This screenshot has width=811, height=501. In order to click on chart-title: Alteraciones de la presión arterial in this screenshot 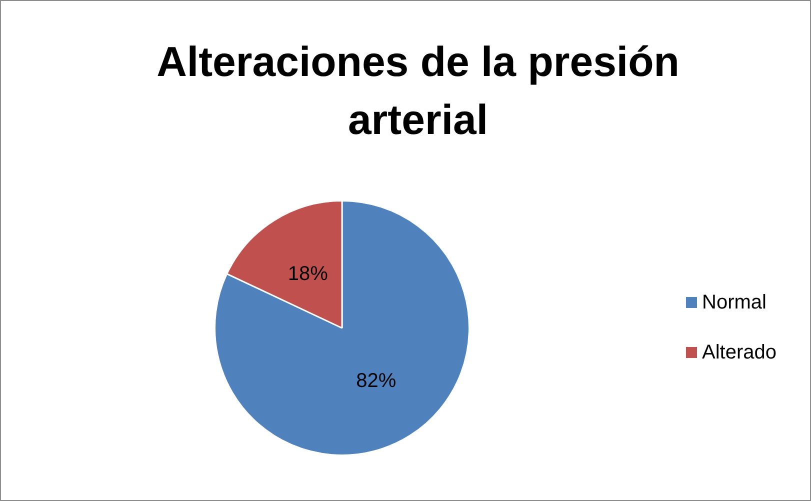, I will do `click(418, 91)`.